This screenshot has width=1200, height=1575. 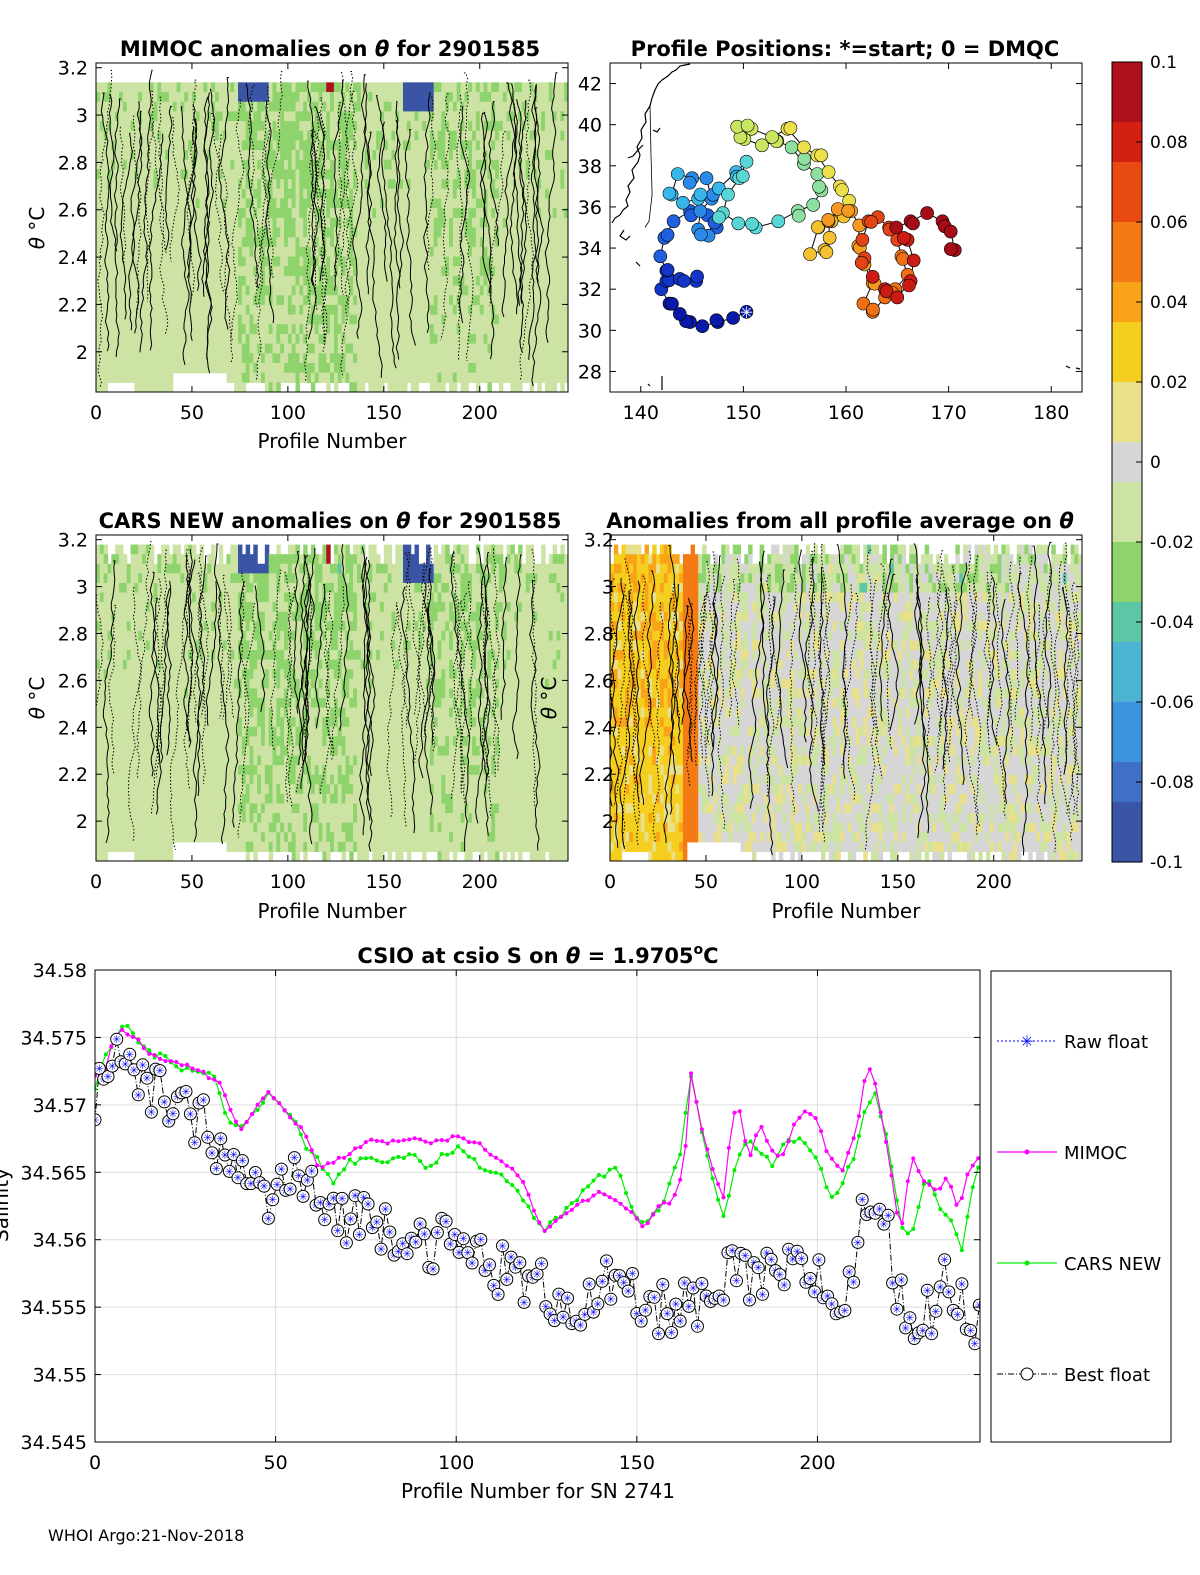 What do you see at coordinates (1155, 463) in the screenshot?
I see `colorbar-tick-label: 0` at bounding box center [1155, 463].